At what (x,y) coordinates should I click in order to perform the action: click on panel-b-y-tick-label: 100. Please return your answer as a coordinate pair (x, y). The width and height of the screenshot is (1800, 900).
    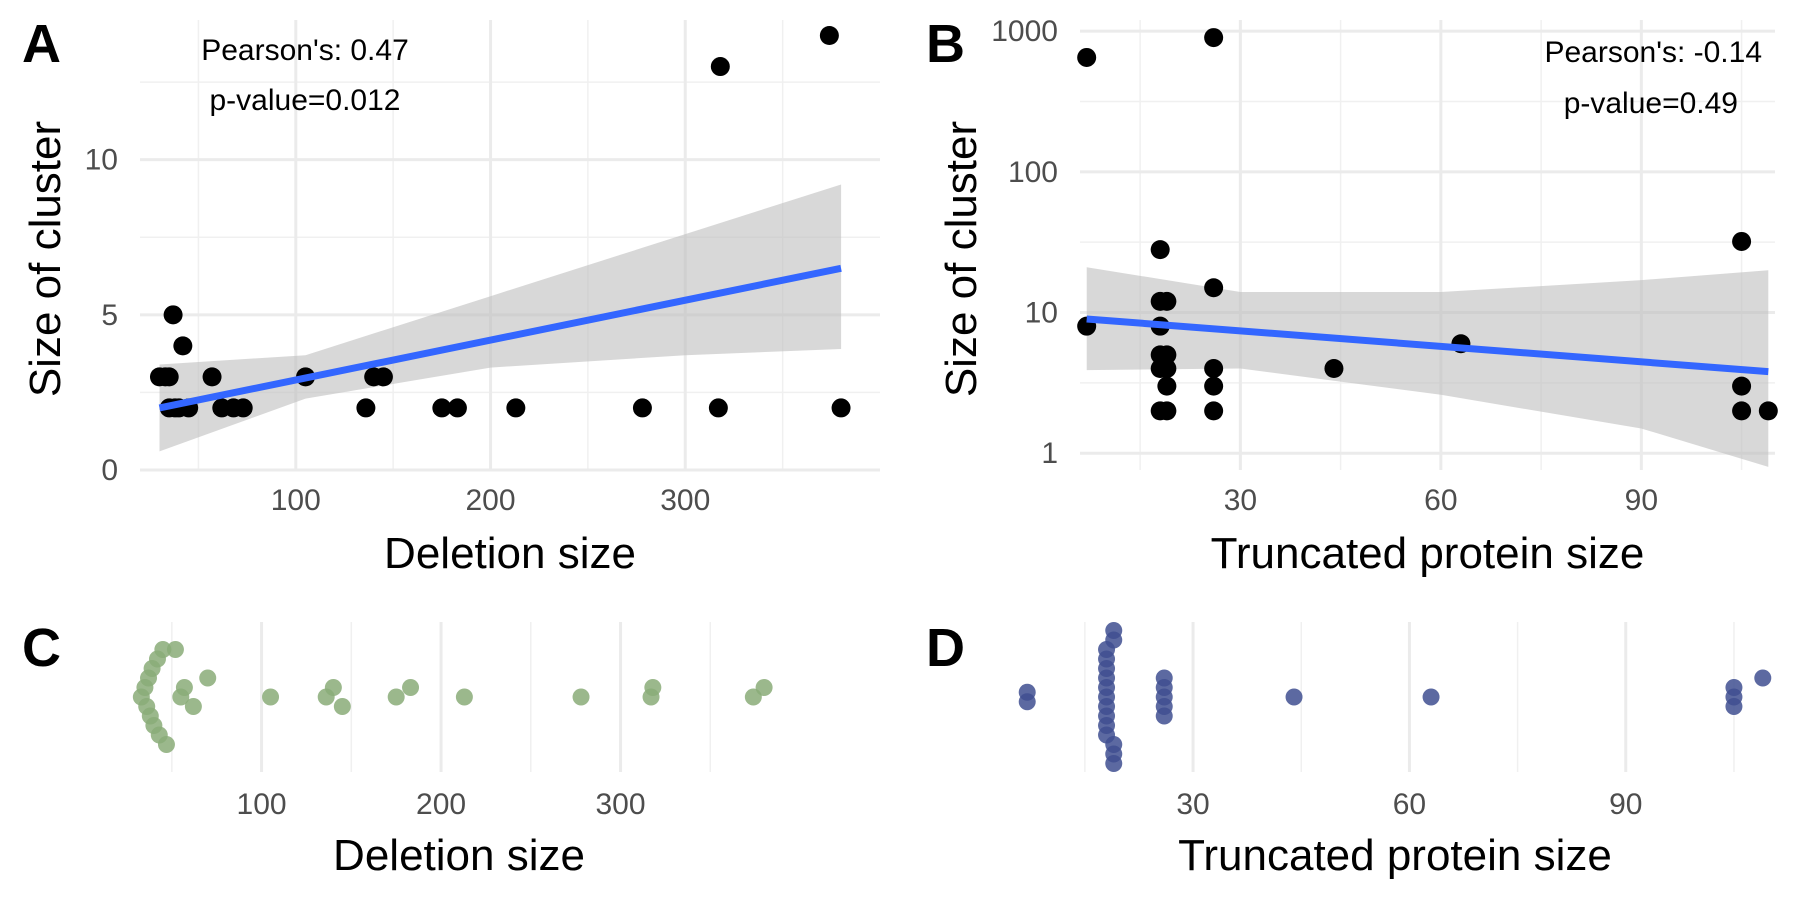
    Looking at the image, I should click on (1033, 172).